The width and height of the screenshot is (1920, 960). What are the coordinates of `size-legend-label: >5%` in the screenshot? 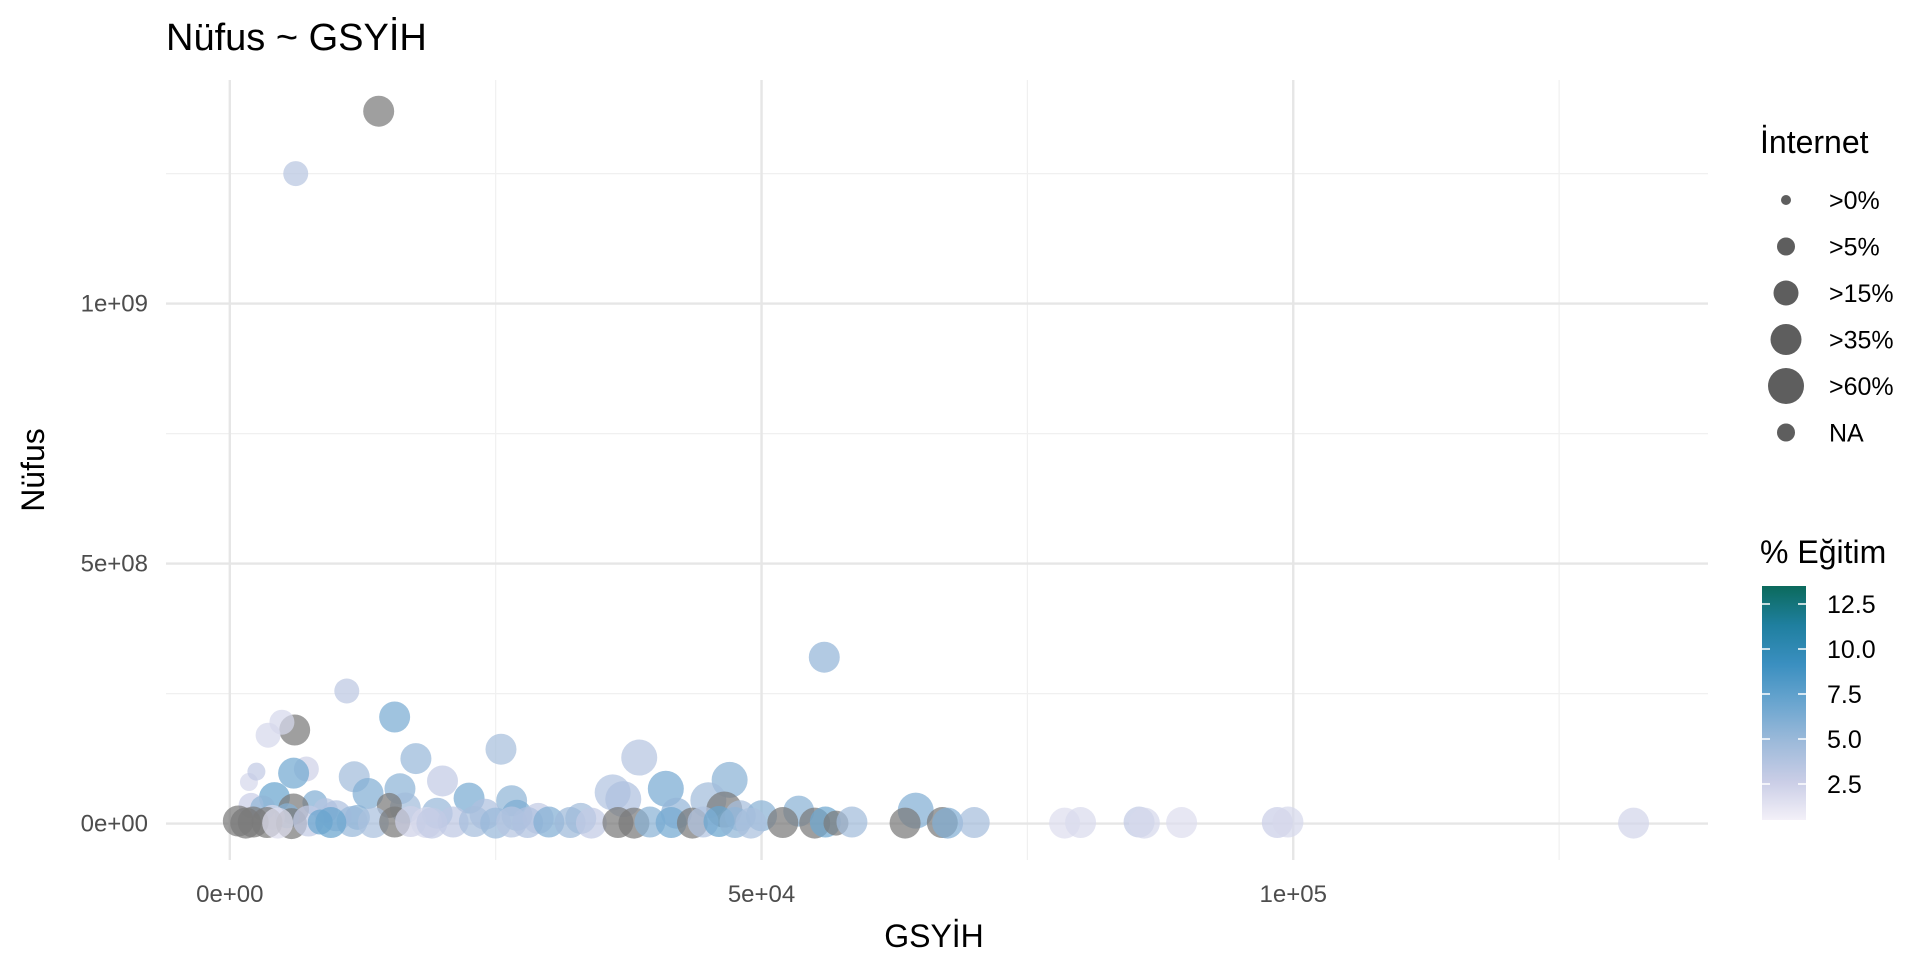 It's located at (1854, 248).